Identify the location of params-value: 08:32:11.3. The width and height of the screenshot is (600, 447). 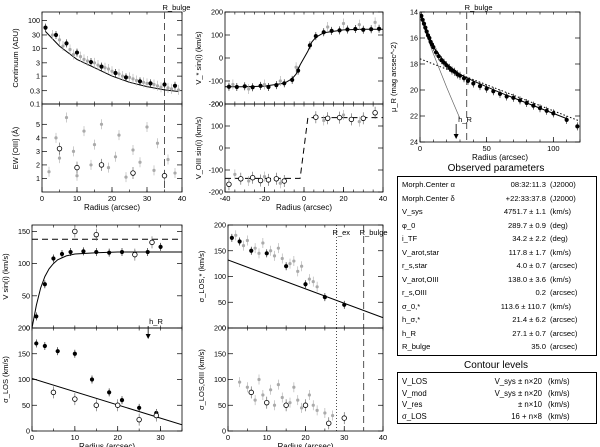
(528, 184).